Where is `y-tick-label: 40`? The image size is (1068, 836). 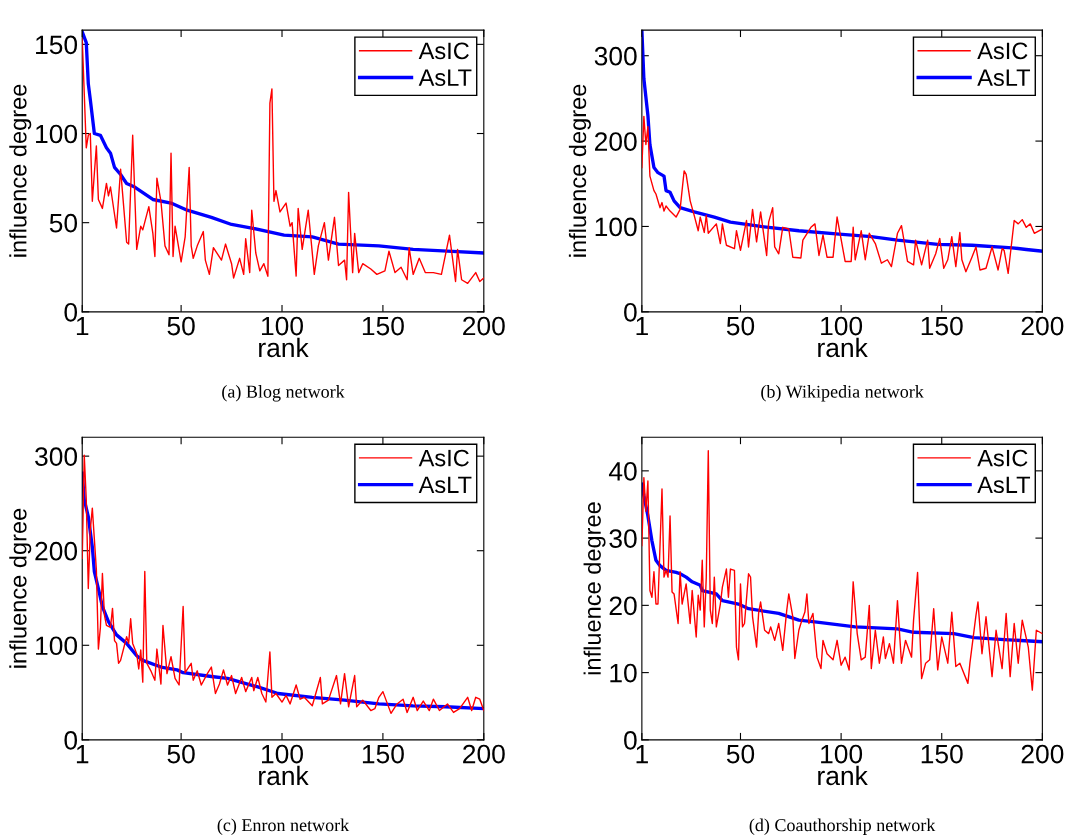 y-tick-label: 40 is located at coordinates (622, 471).